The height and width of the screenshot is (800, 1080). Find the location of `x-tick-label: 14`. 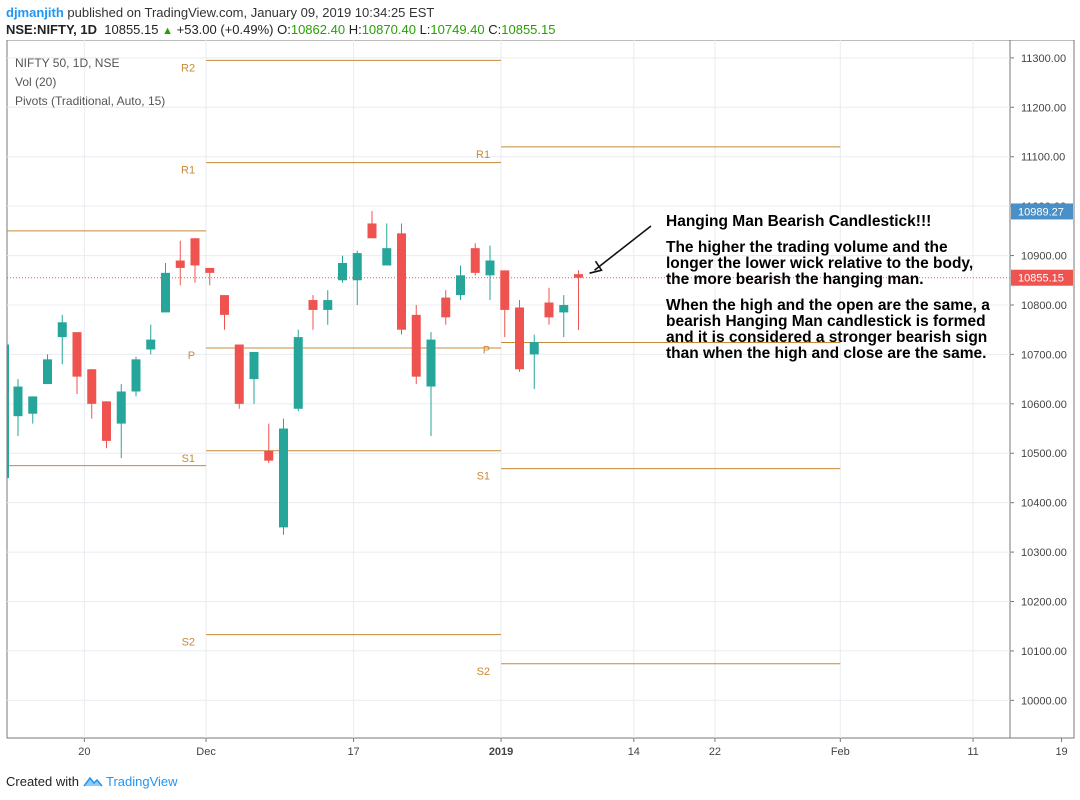

x-tick-label: 14 is located at coordinates (634, 752).